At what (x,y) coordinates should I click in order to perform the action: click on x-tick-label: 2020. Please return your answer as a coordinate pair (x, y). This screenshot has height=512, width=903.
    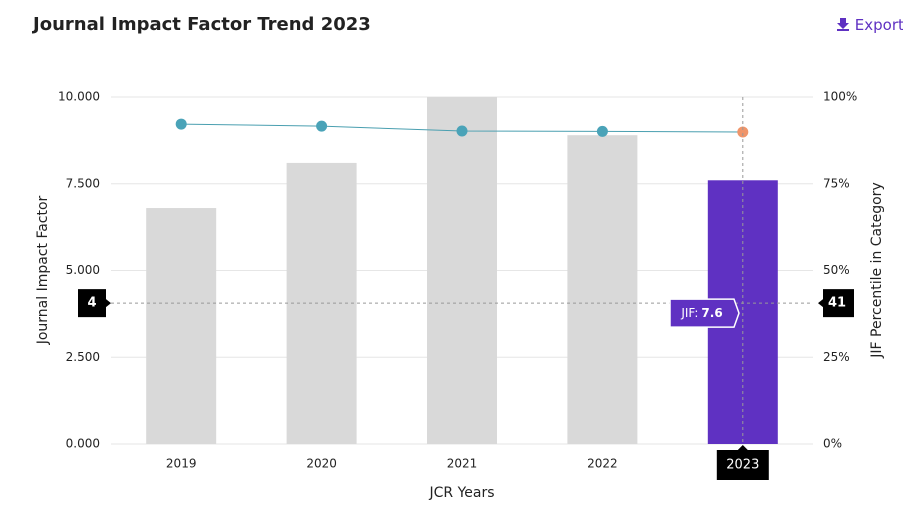
    Looking at the image, I should click on (321, 464).